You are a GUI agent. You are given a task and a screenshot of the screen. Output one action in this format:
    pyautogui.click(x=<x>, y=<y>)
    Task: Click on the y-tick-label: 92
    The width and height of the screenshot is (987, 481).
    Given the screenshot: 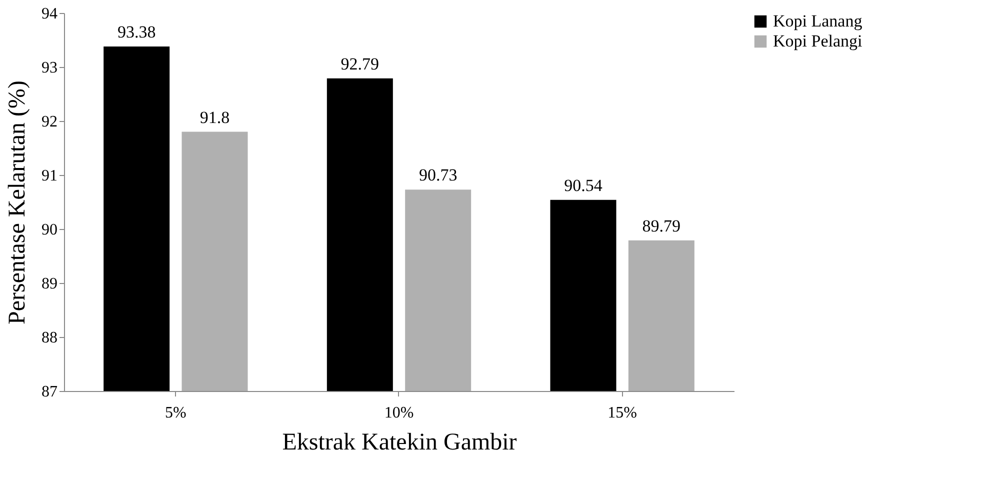 What is the action you would take?
    pyautogui.click(x=50, y=122)
    